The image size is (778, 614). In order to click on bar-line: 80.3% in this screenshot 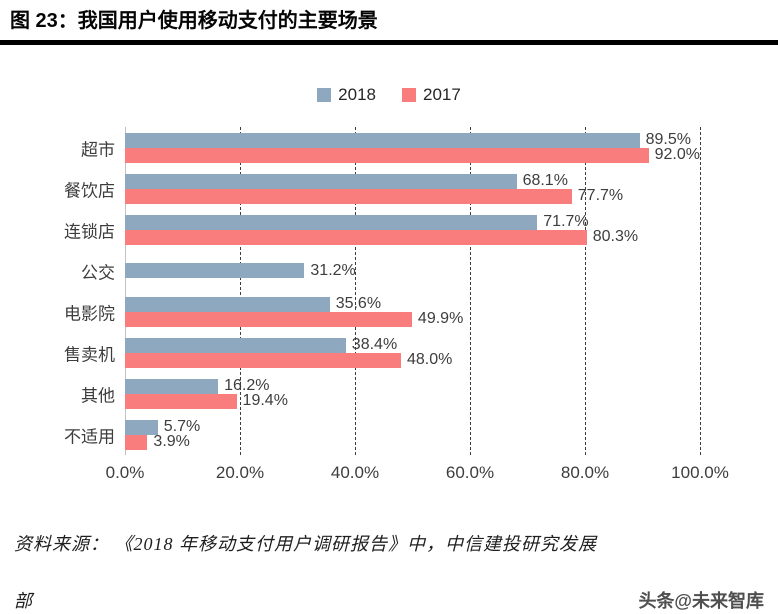, I will do `click(412, 236)`.